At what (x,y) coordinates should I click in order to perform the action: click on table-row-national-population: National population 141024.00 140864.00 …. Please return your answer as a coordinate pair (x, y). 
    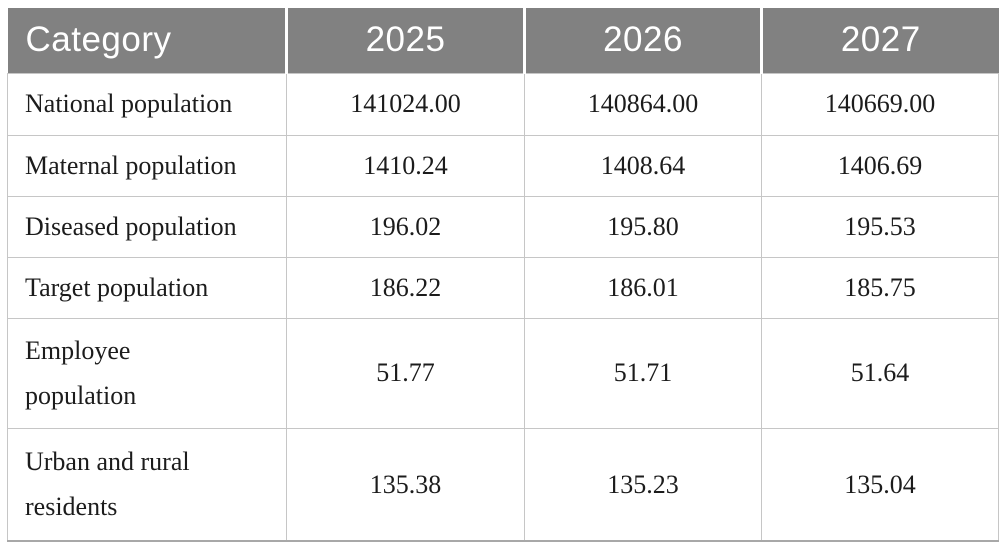
    Looking at the image, I should click on (503, 104).